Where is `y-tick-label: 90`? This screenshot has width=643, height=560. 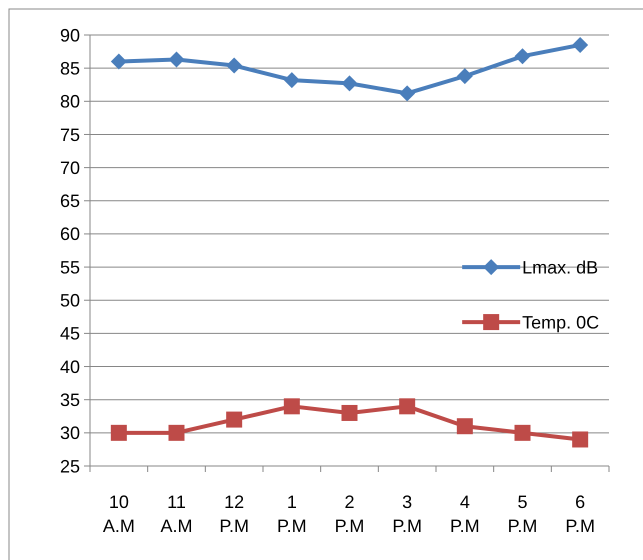
y-tick-label: 90 is located at coordinates (70, 35).